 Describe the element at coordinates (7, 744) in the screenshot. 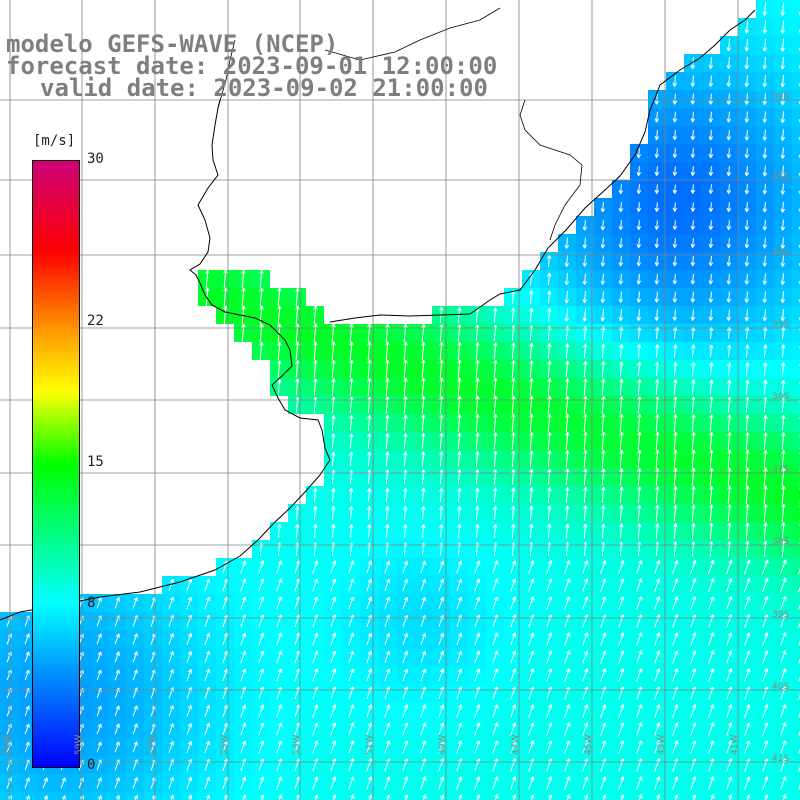

I see `longitude-label: 61W` at that location.